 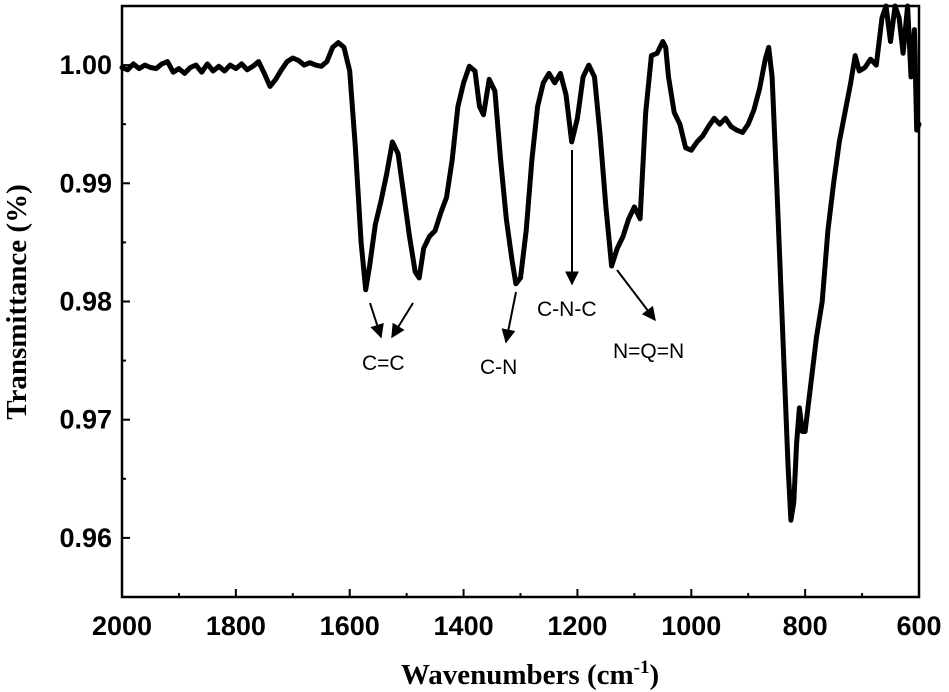 What do you see at coordinates (509, 317) in the screenshot?
I see `arrow-cn` at bounding box center [509, 317].